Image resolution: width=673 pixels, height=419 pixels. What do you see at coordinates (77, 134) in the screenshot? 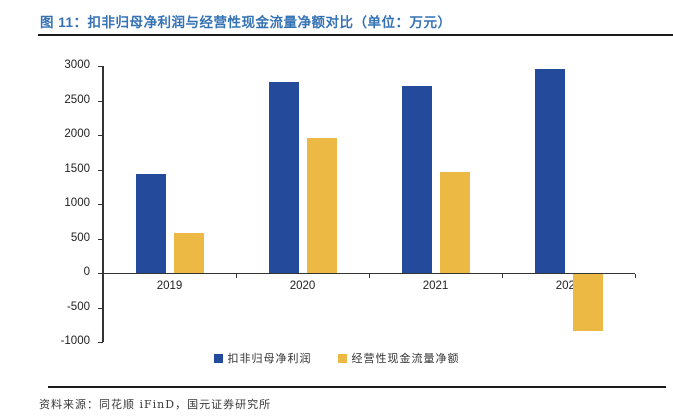
I see `y-axis-tick-label: 2000` at bounding box center [77, 134].